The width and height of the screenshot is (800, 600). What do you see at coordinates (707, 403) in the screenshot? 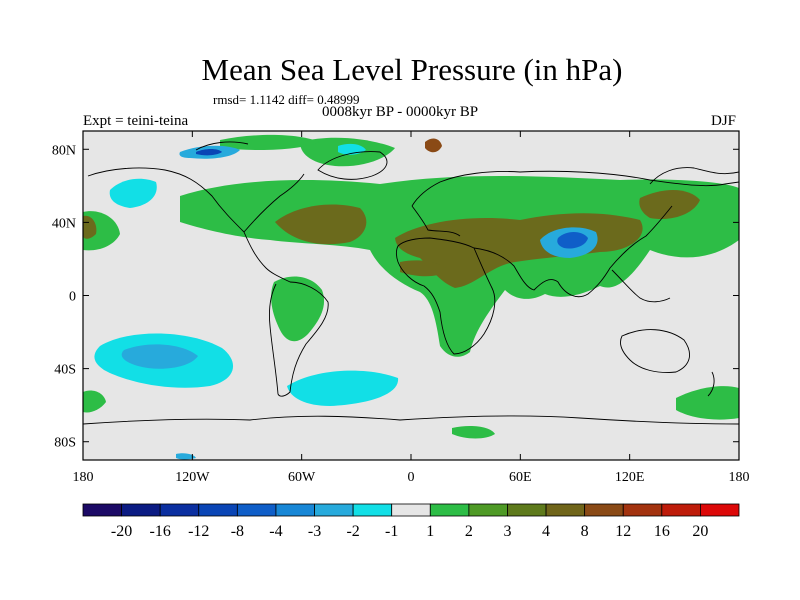
I see `anomaly-sw-pacific-positive` at bounding box center [707, 403].